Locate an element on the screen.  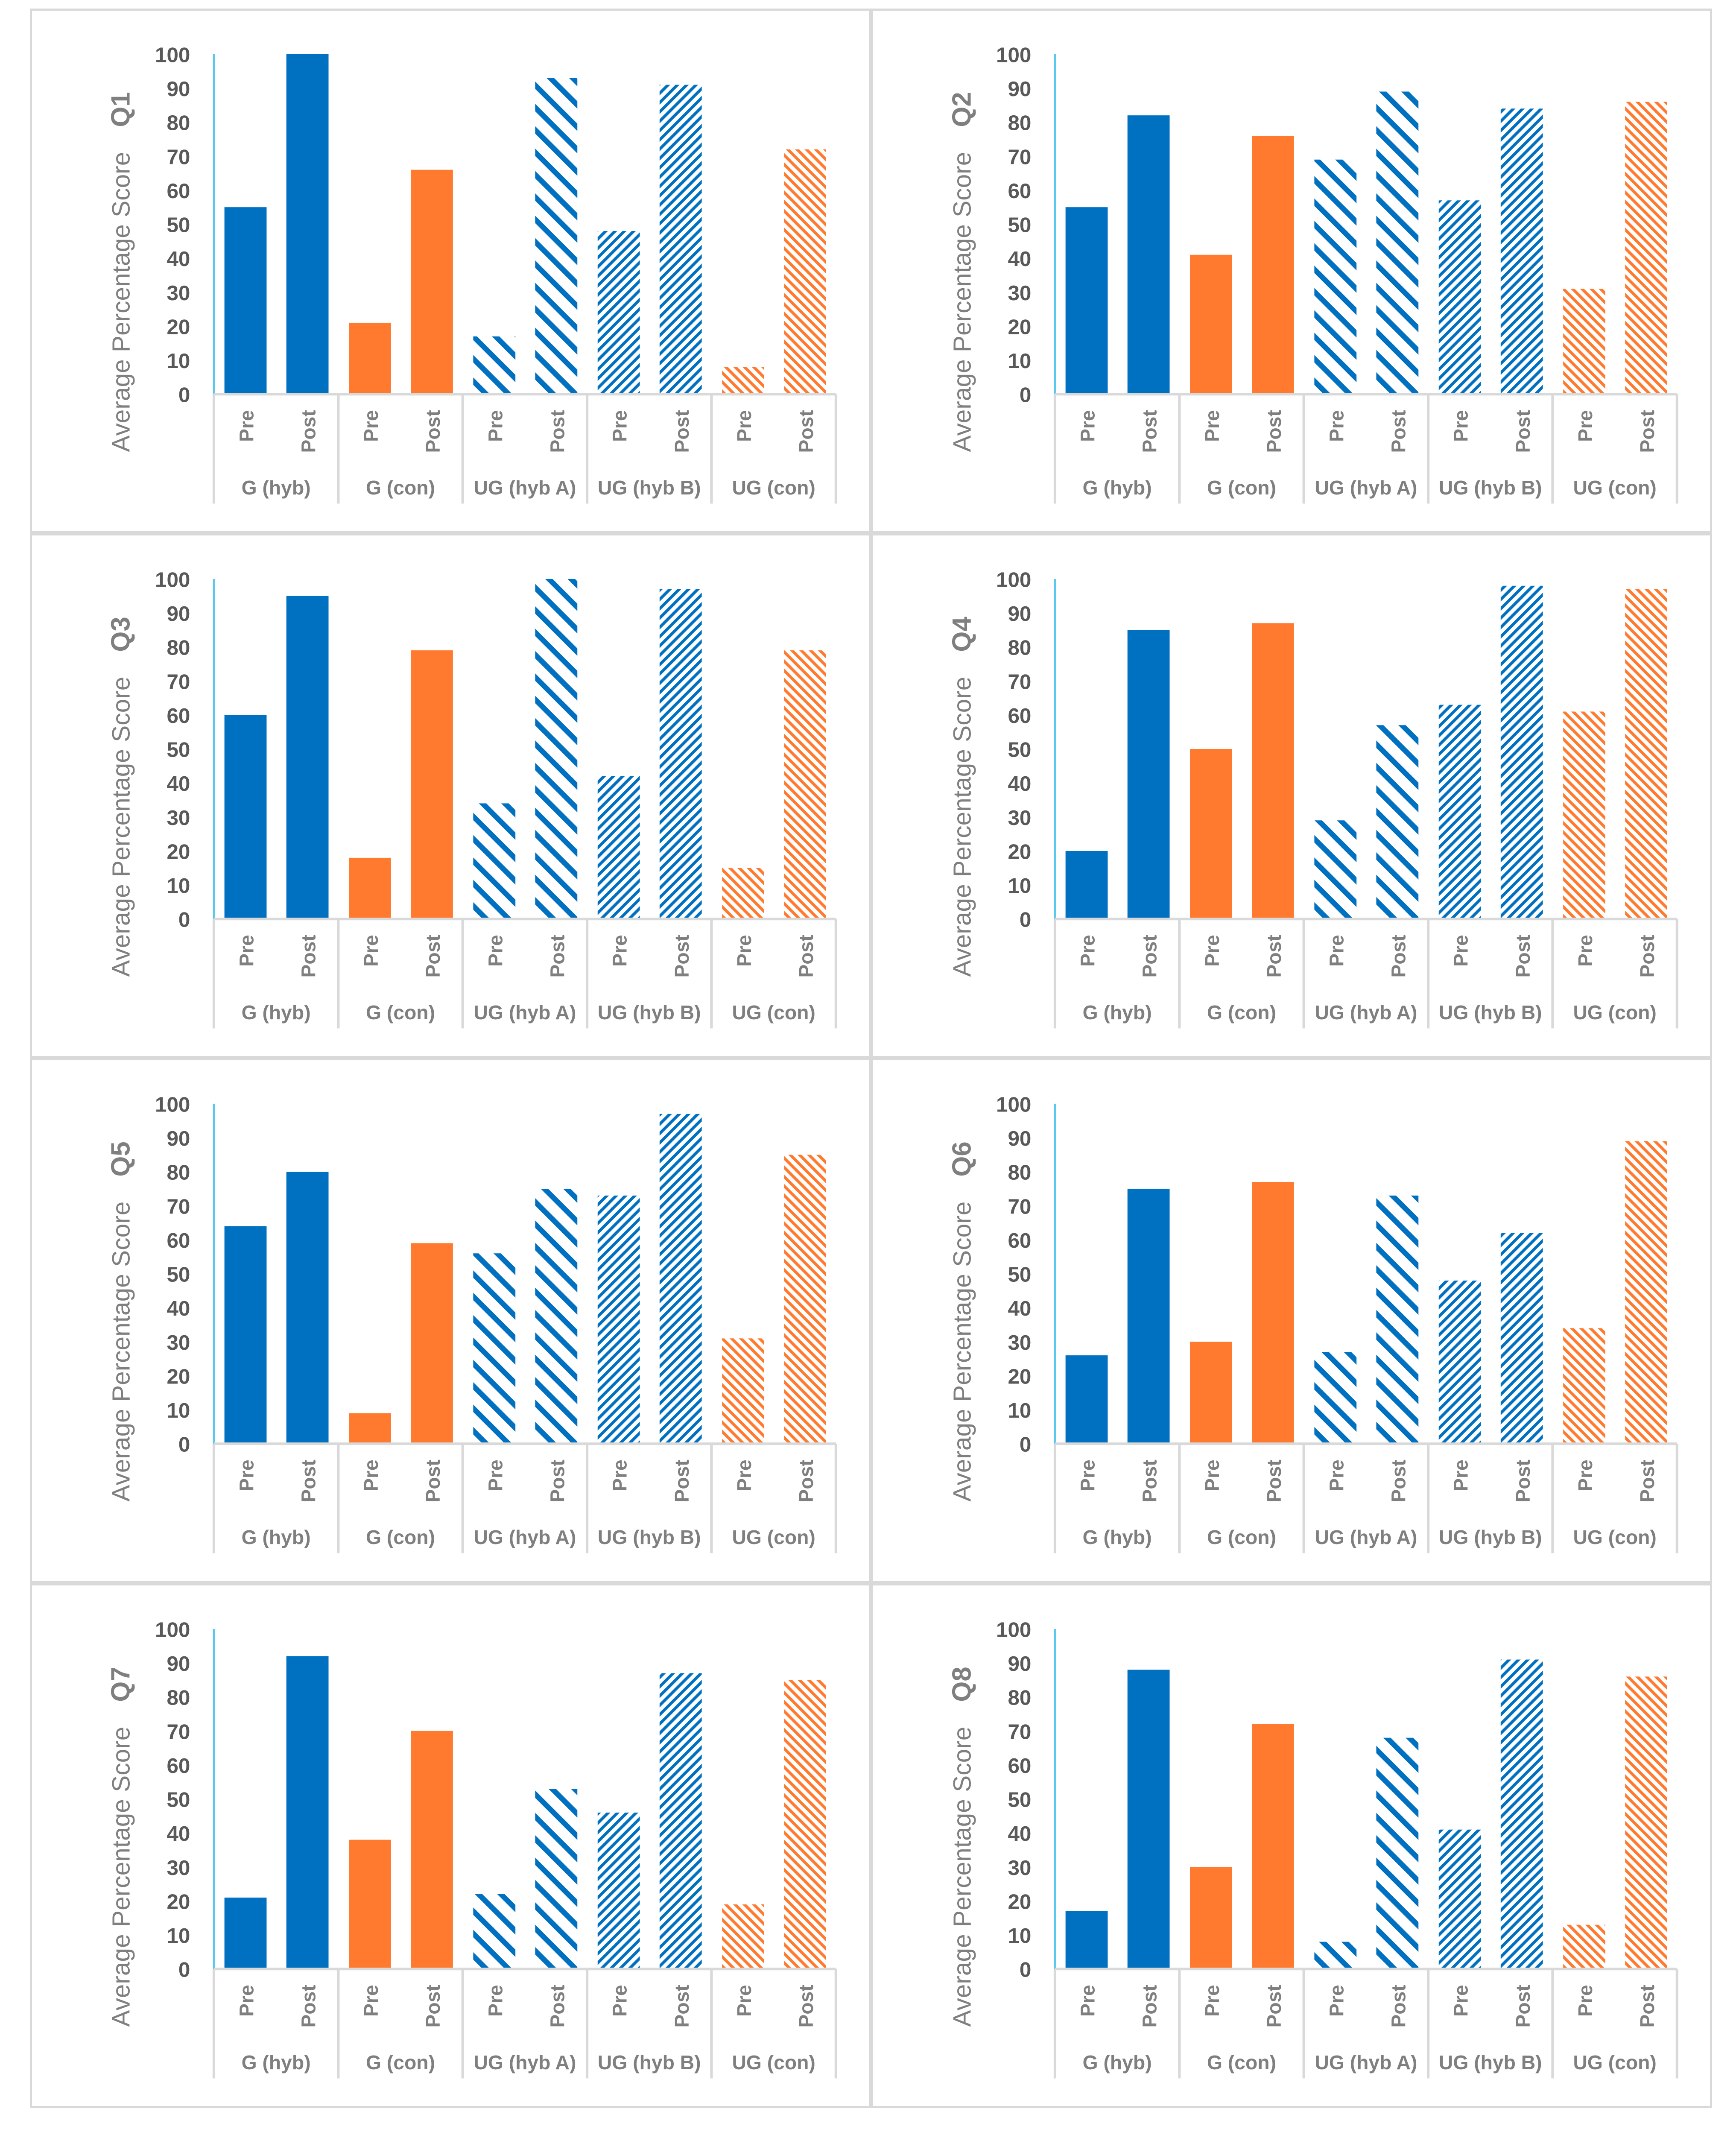
y-tick-label: 10 is located at coordinates (1020, 361).